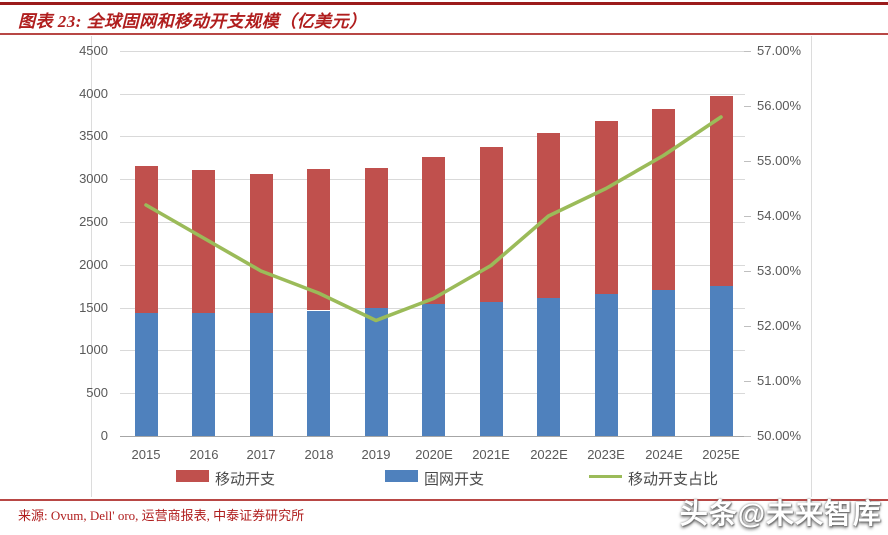  What do you see at coordinates (245, 479) in the screenshot?
I see `legend-label: 移动开支` at bounding box center [245, 479].